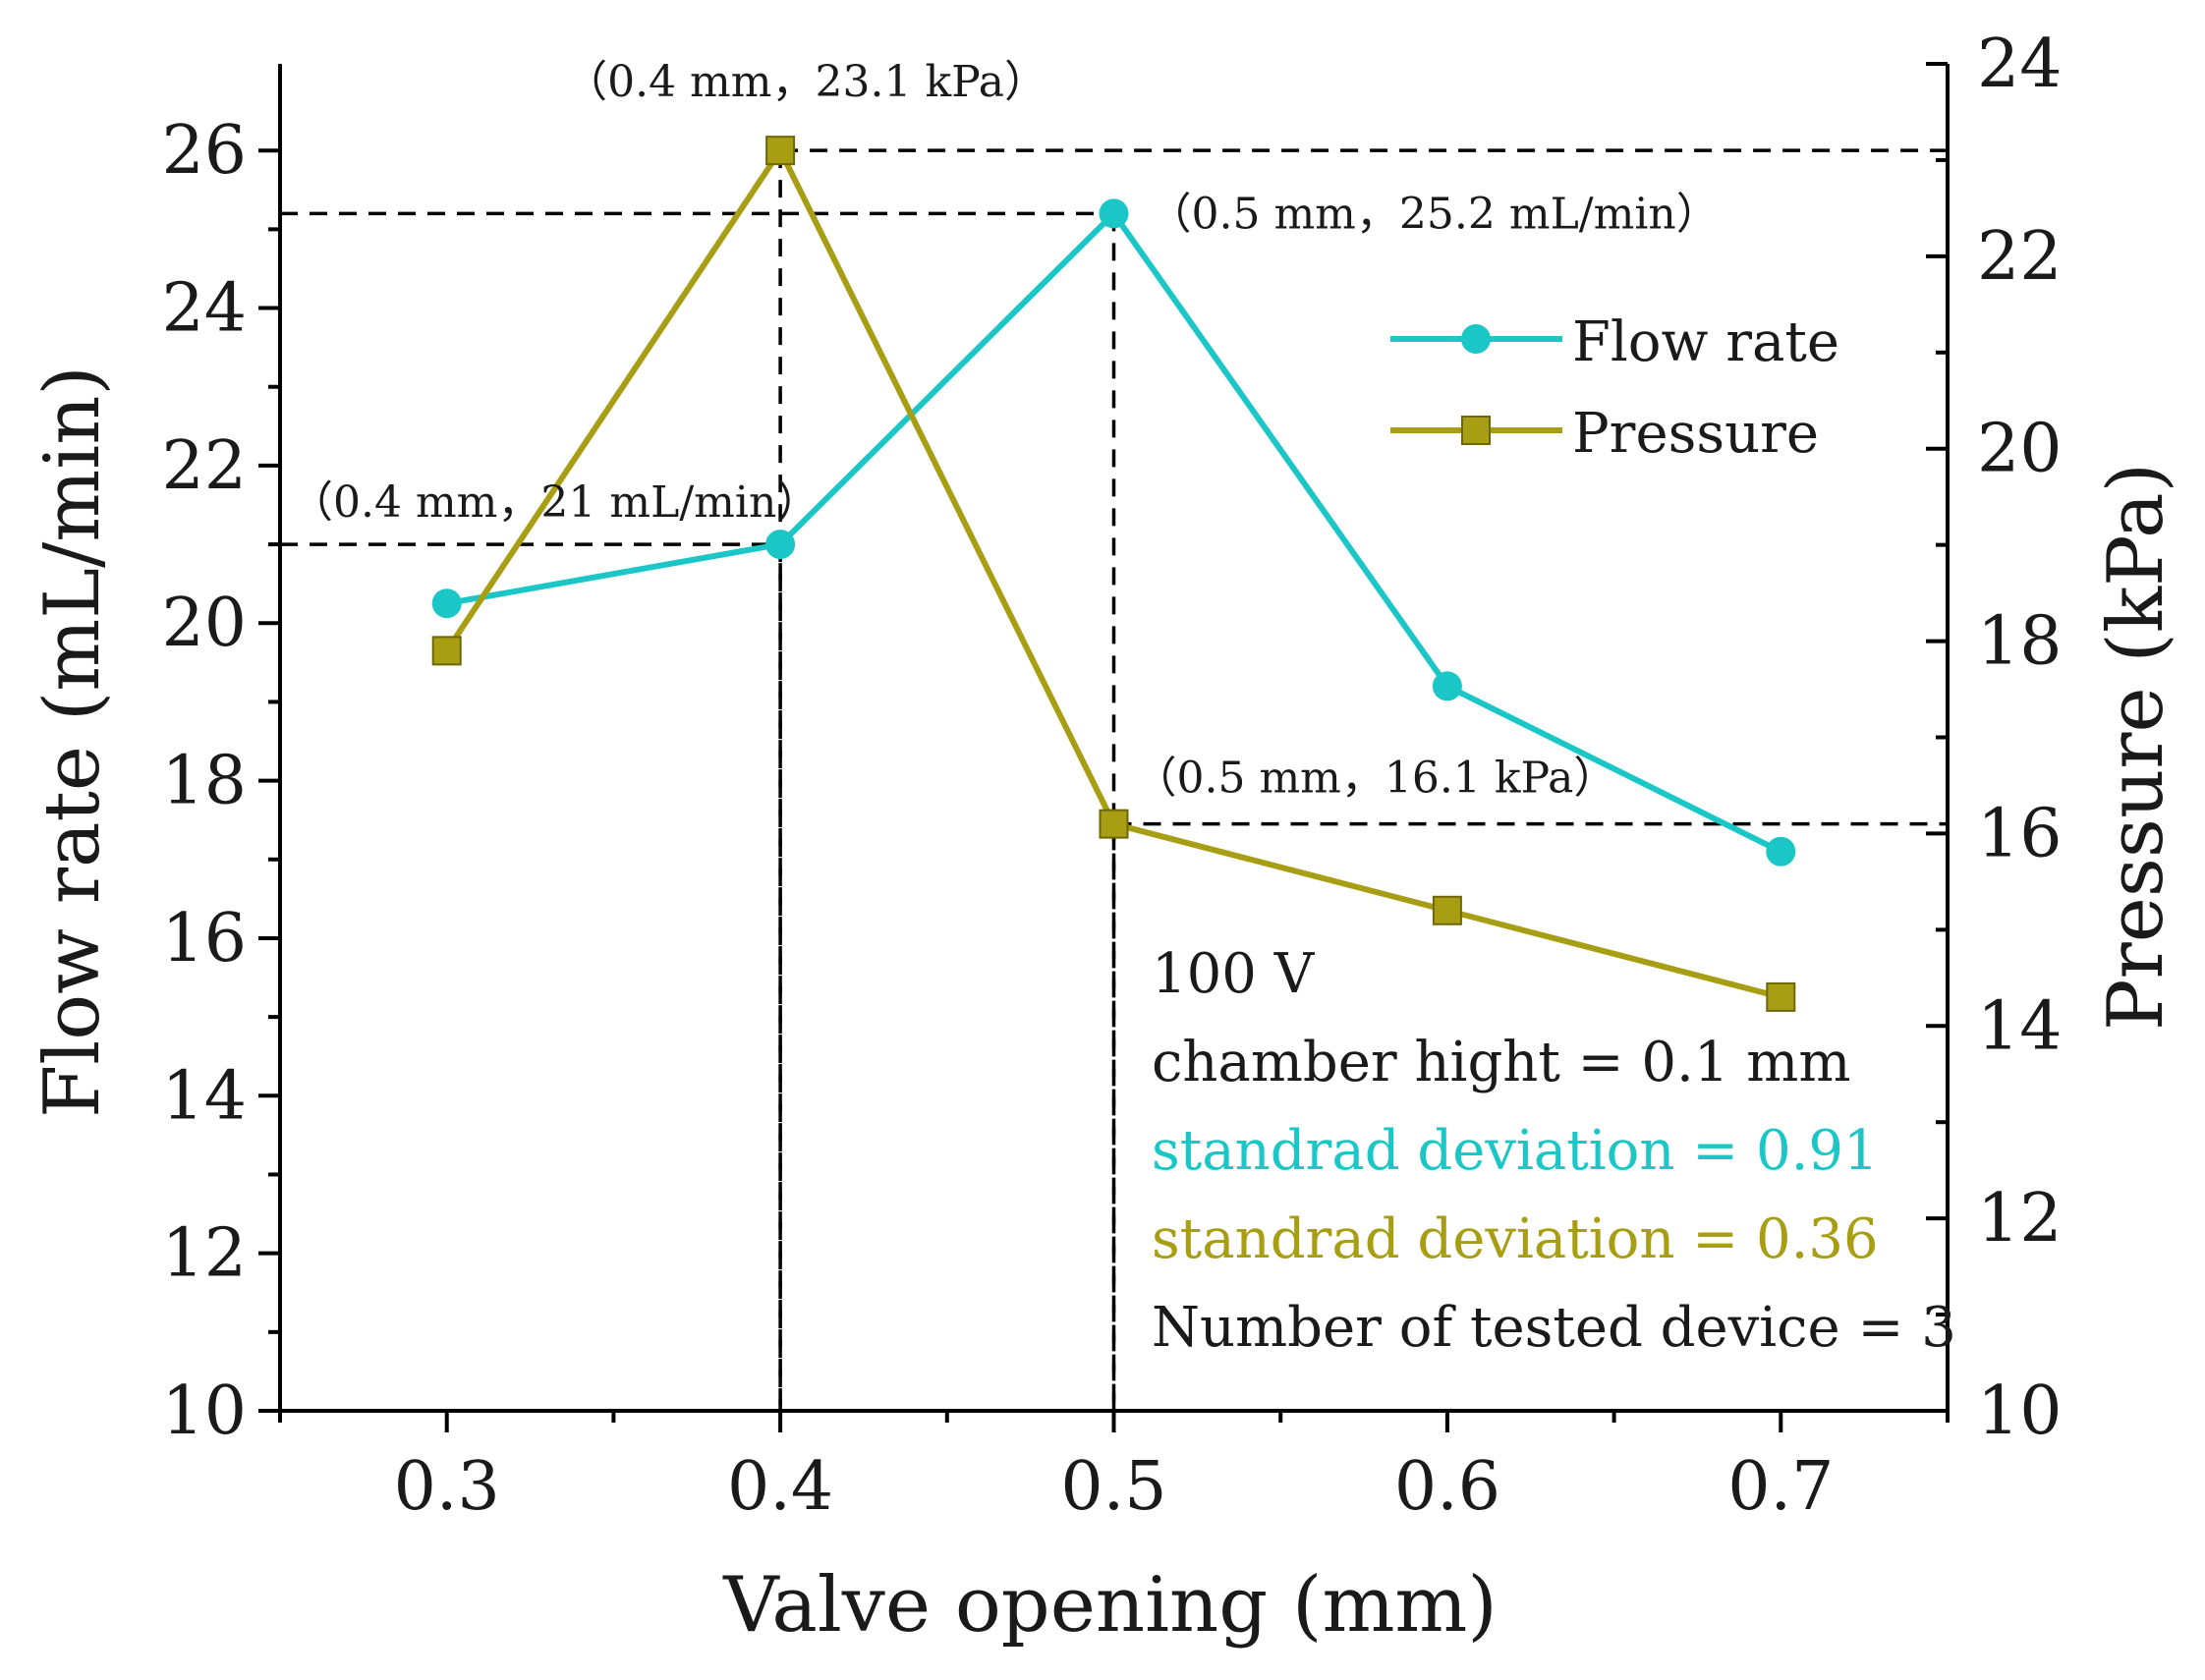 The width and height of the screenshot is (2205, 1680). What do you see at coordinates (2136, 747) in the screenshot?
I see `right-y-axis-title: Pressure (kPa)` at bounding box center [2136, 747].